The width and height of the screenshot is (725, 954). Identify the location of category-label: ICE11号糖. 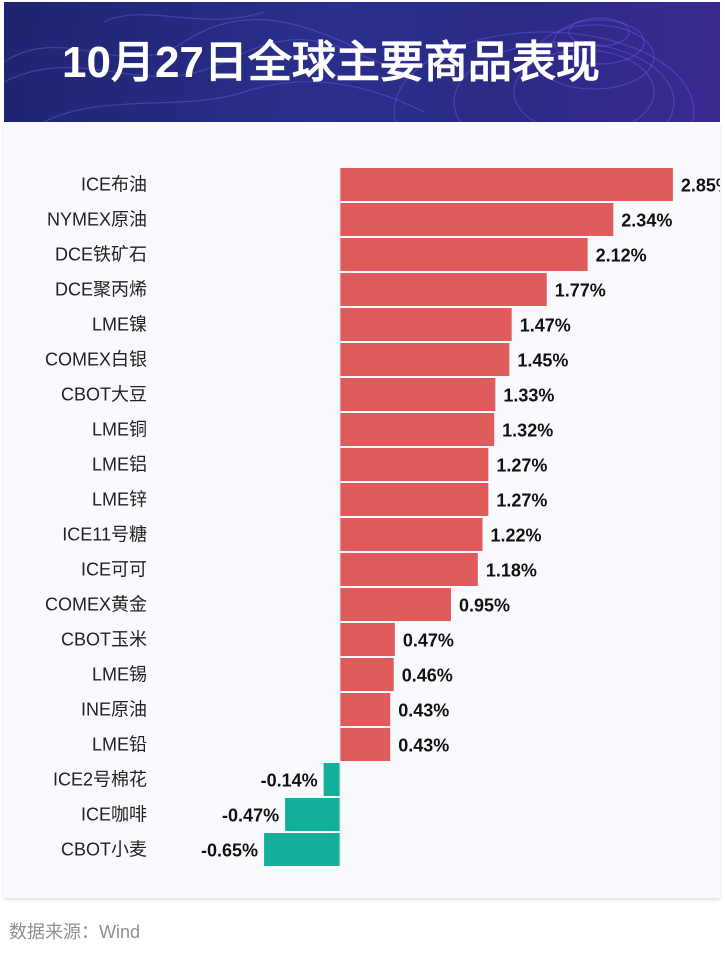
(104, 535).